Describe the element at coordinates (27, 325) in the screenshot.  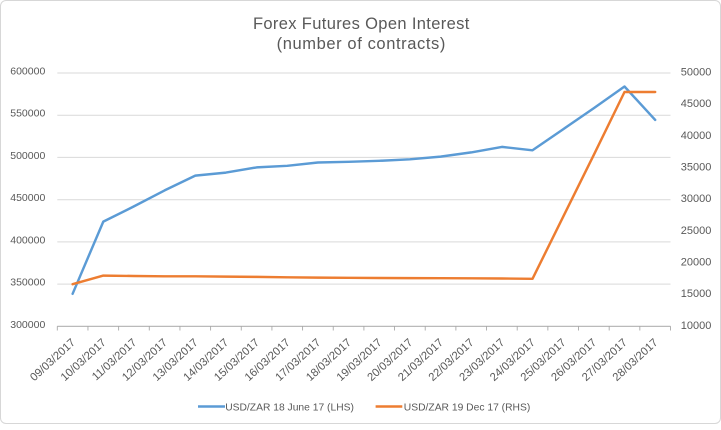
I see `svg-text: 300000` at that location.